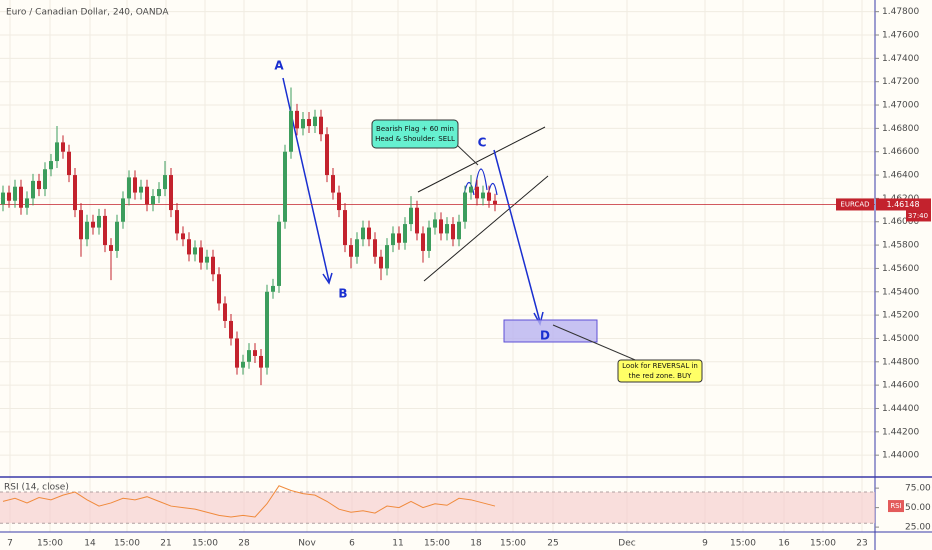 This screenshot has width=932, height=550. What do you see at coordinates (861, 544) in the screenshot?
I see `x-tick-label: 23` at bounding box center [861, 544].